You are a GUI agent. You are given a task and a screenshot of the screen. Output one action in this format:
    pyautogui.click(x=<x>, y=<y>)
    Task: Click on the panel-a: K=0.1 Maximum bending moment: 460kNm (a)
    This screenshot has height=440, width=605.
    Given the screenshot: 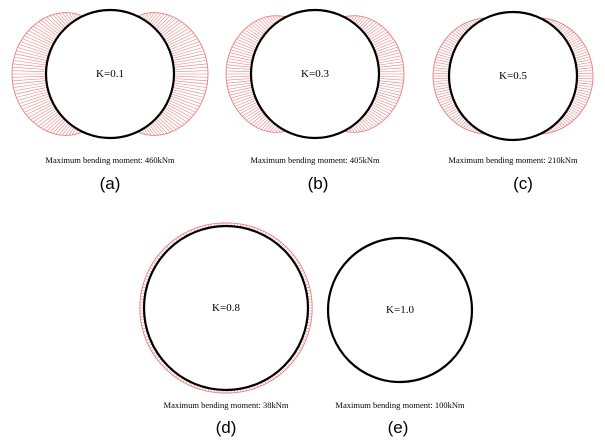 What is the action you would take?
    pyautogui.click(x=110, y=100)
    